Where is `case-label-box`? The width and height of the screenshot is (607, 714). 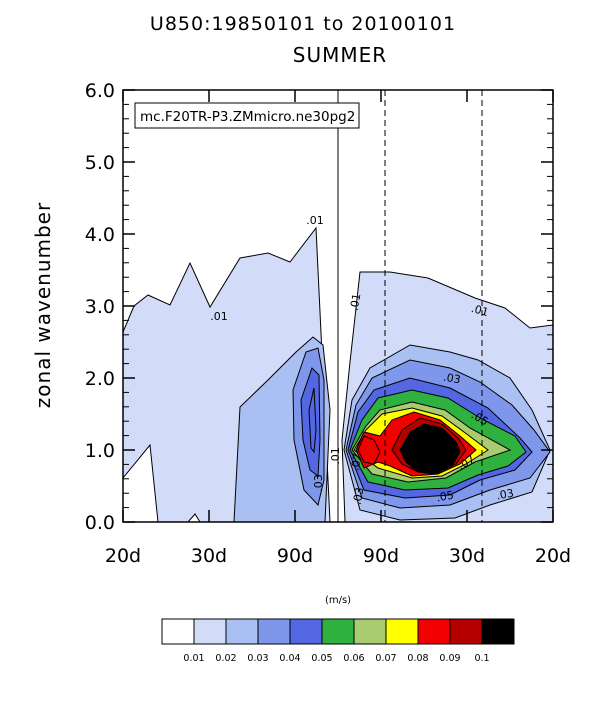
case-label-box is located at coordinates (247, 115).